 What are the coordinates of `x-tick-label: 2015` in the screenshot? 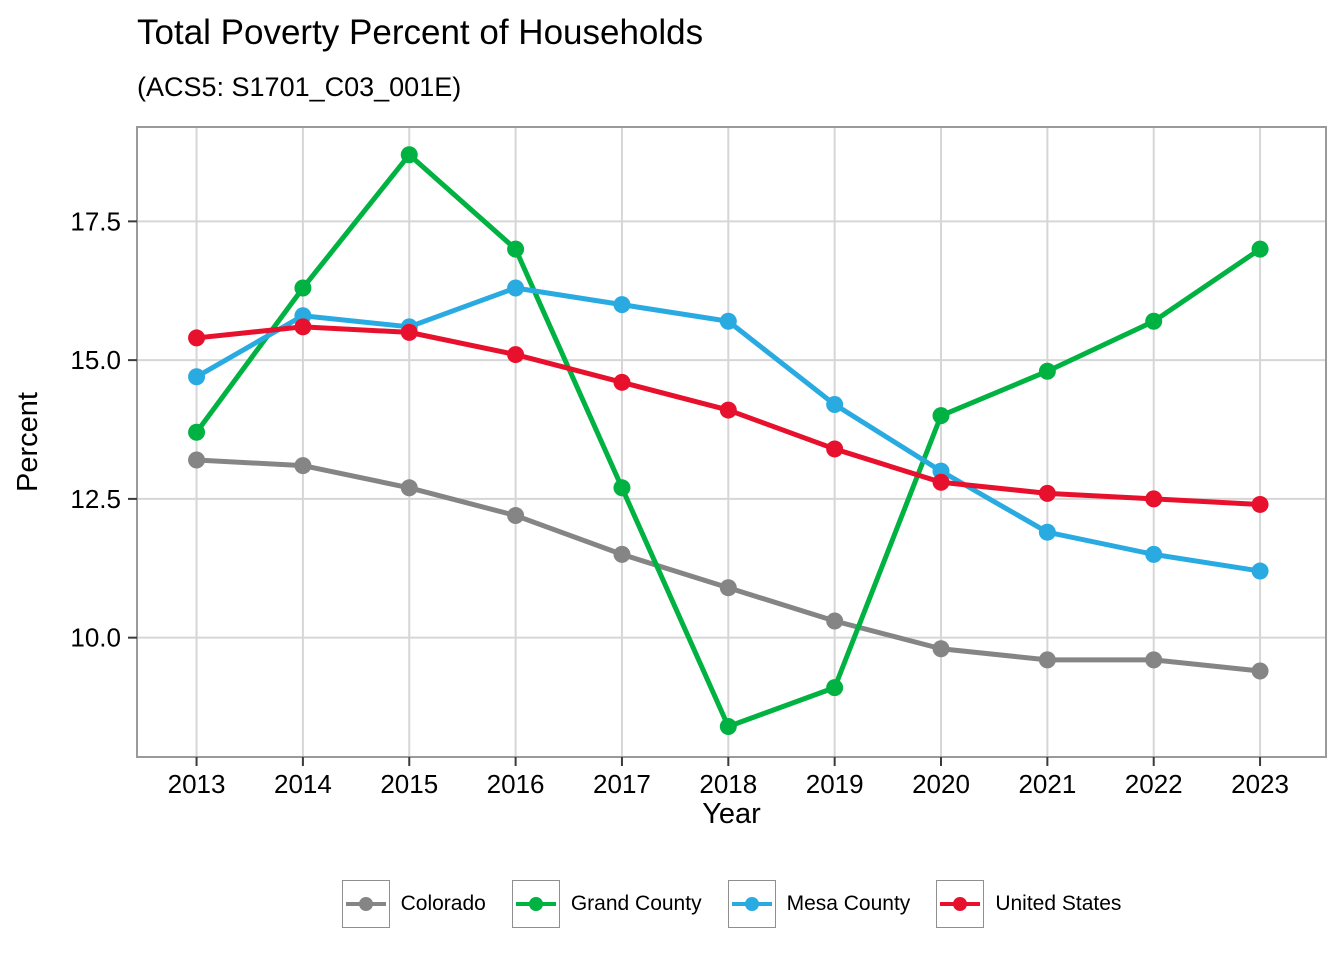 It's located at (409, 784).